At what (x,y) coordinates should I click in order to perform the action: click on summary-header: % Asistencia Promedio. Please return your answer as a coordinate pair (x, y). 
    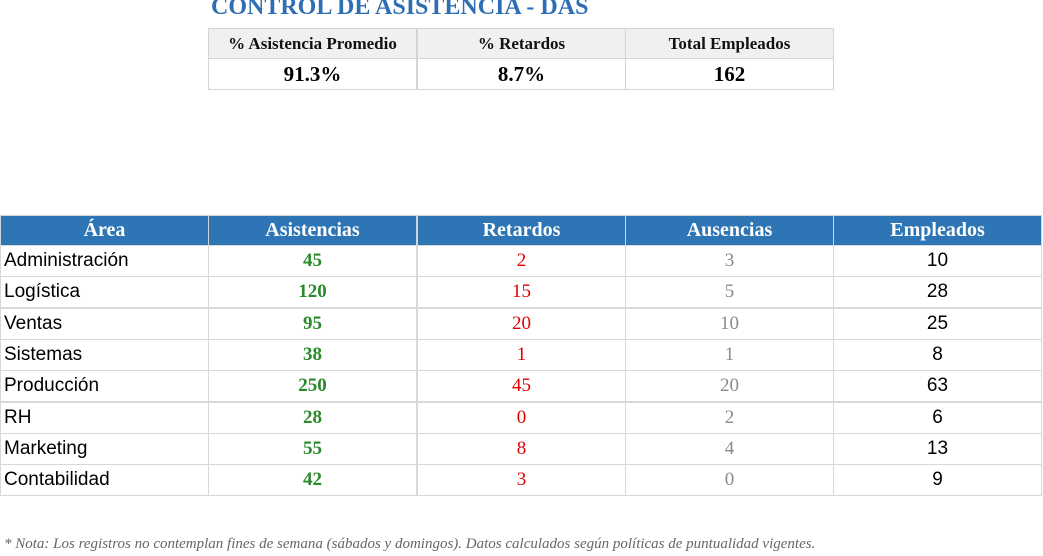
    Looking at the image, I should click on (312, 43).